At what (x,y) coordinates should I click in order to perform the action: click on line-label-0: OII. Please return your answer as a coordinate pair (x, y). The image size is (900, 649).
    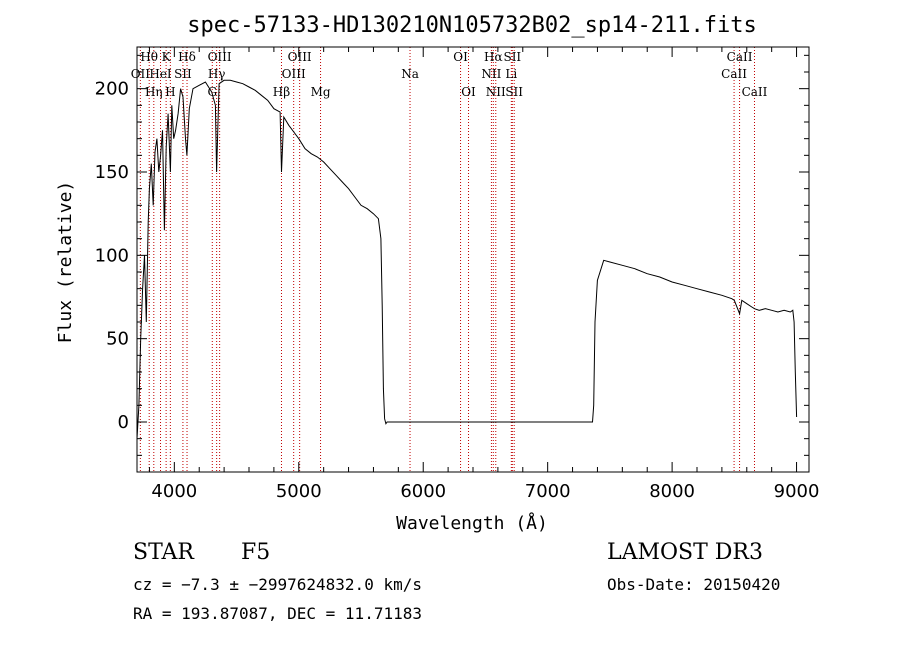
    Looking at the image, I should click on (141, 74).